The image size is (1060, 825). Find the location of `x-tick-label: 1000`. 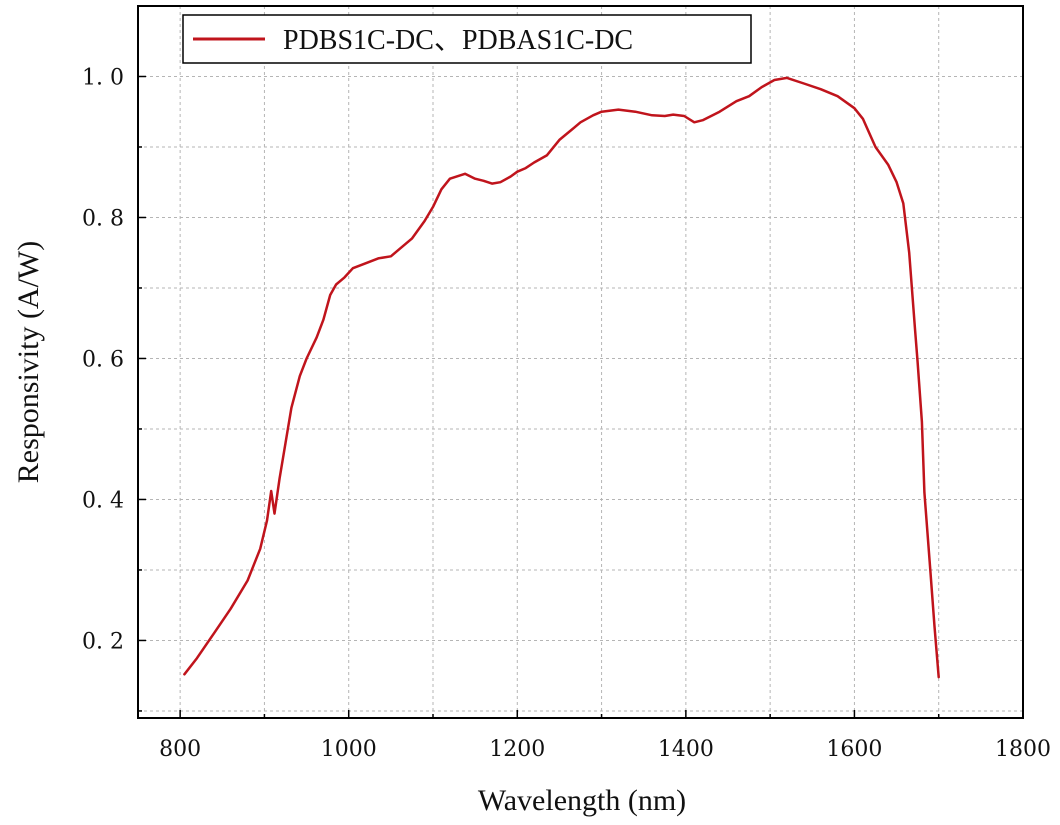

x-tick-label: 1000 is located at coordinates (349, 749).